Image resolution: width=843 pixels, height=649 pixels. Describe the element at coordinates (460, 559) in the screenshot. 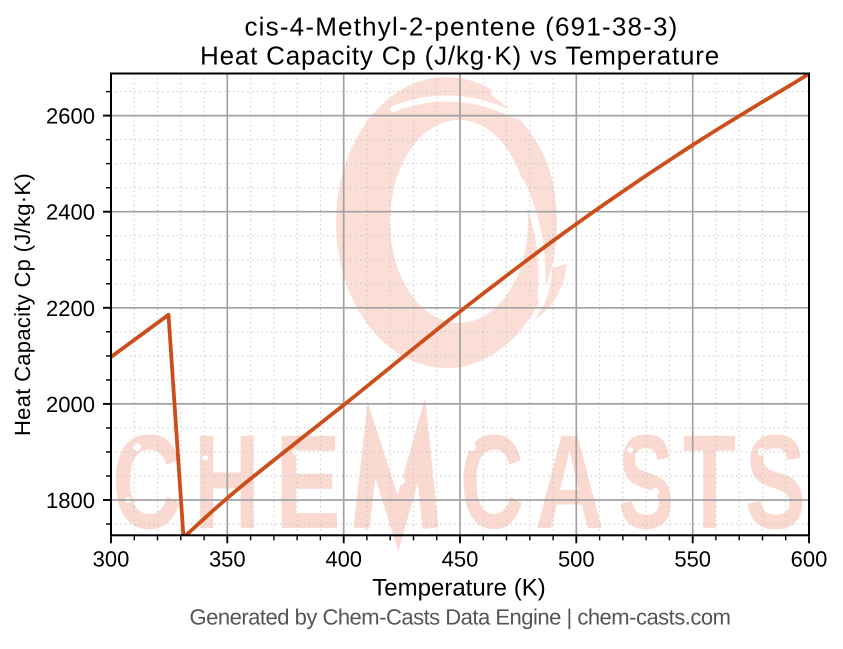

I see `svg-text: 450` at that location.